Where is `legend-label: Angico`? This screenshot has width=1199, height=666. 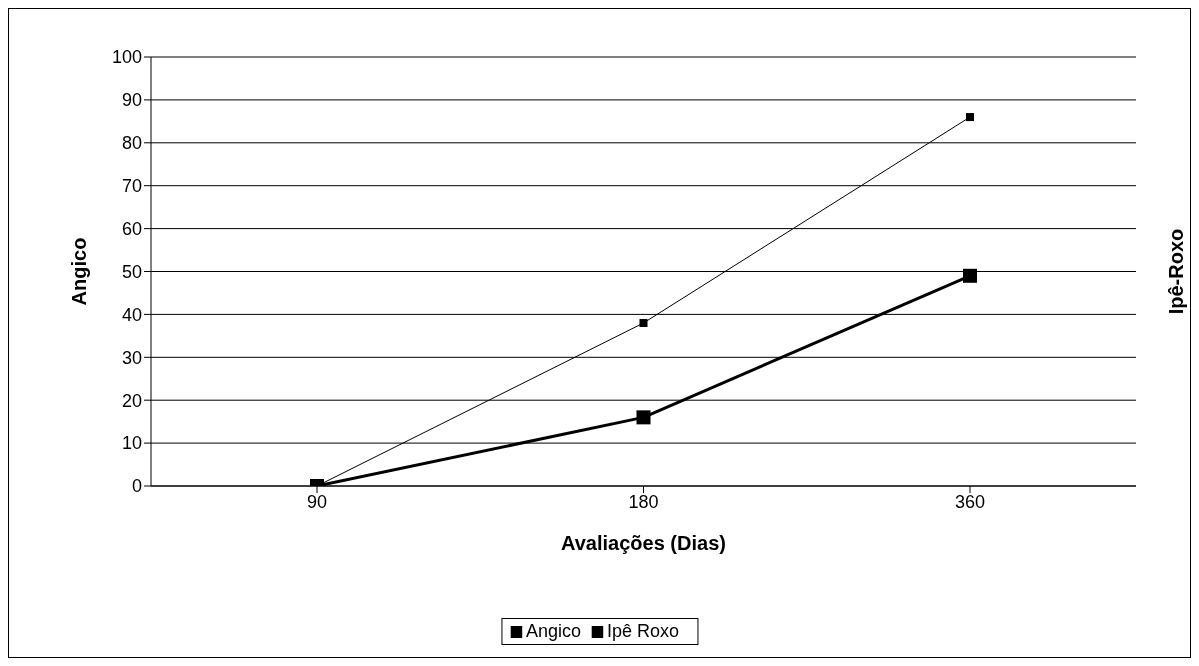
legend-label: Angico is located at coordinates (553, 631).